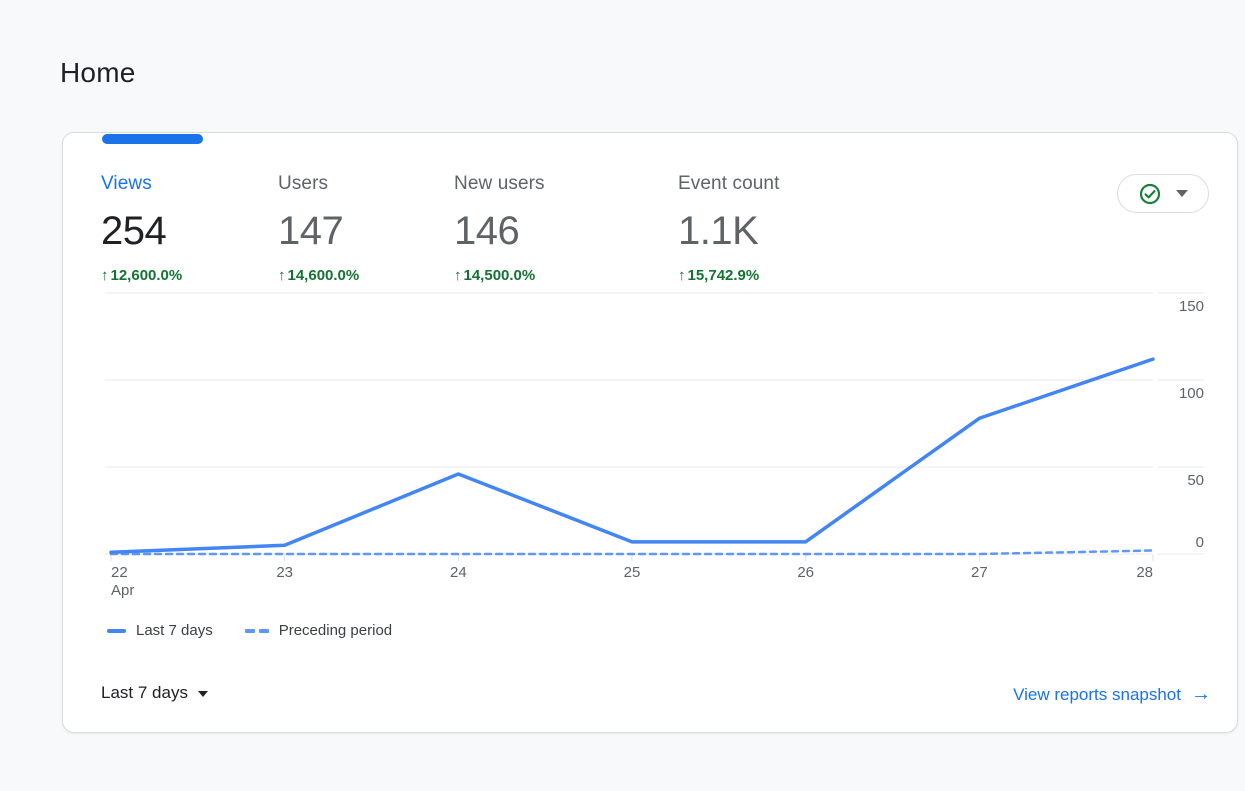 The image size is (1245, 791). Describe the element at coordinates (152, 139) in the screenshot. I see `selected-metric-tab-indicator` at that location.